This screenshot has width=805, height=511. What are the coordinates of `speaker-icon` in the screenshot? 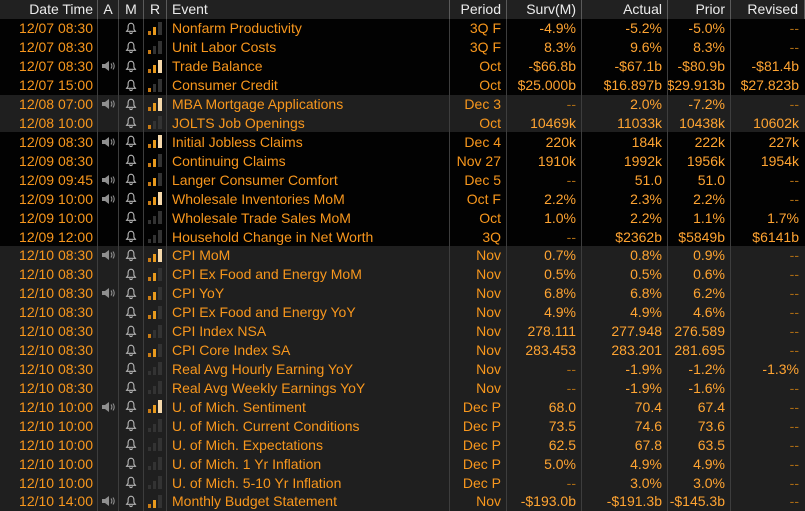 It's located at (108, 255).